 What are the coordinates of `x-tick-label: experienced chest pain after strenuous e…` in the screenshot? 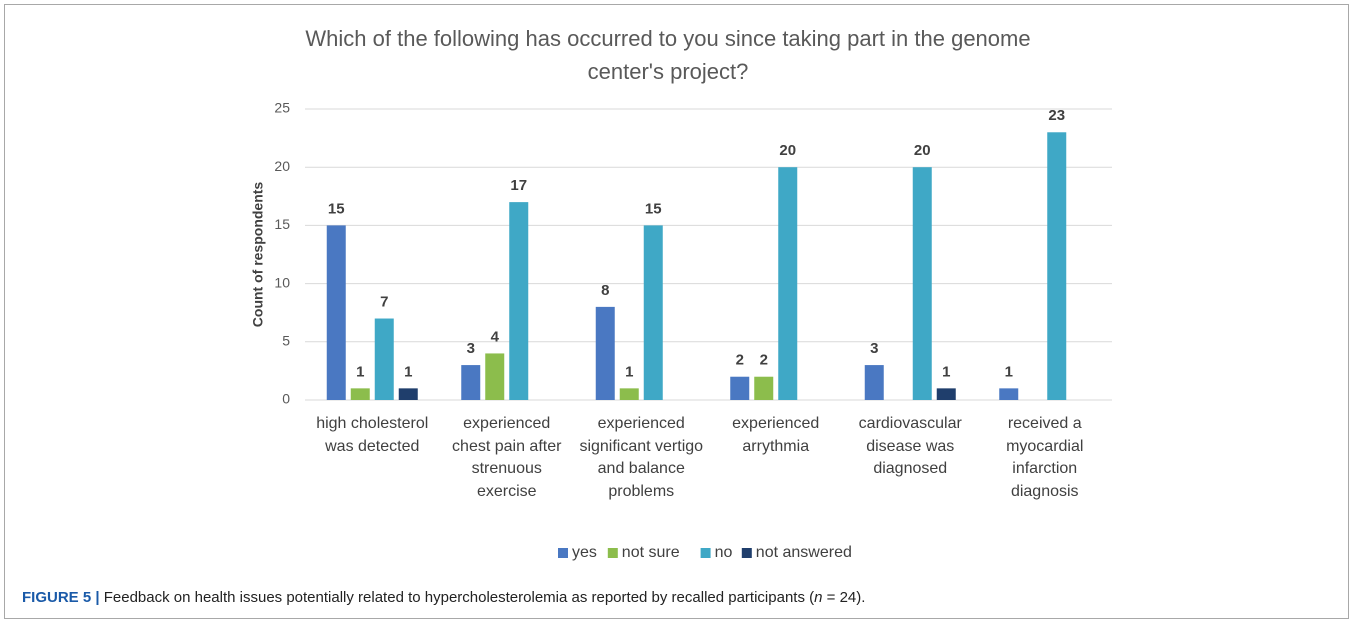 It's located at (507, 457).